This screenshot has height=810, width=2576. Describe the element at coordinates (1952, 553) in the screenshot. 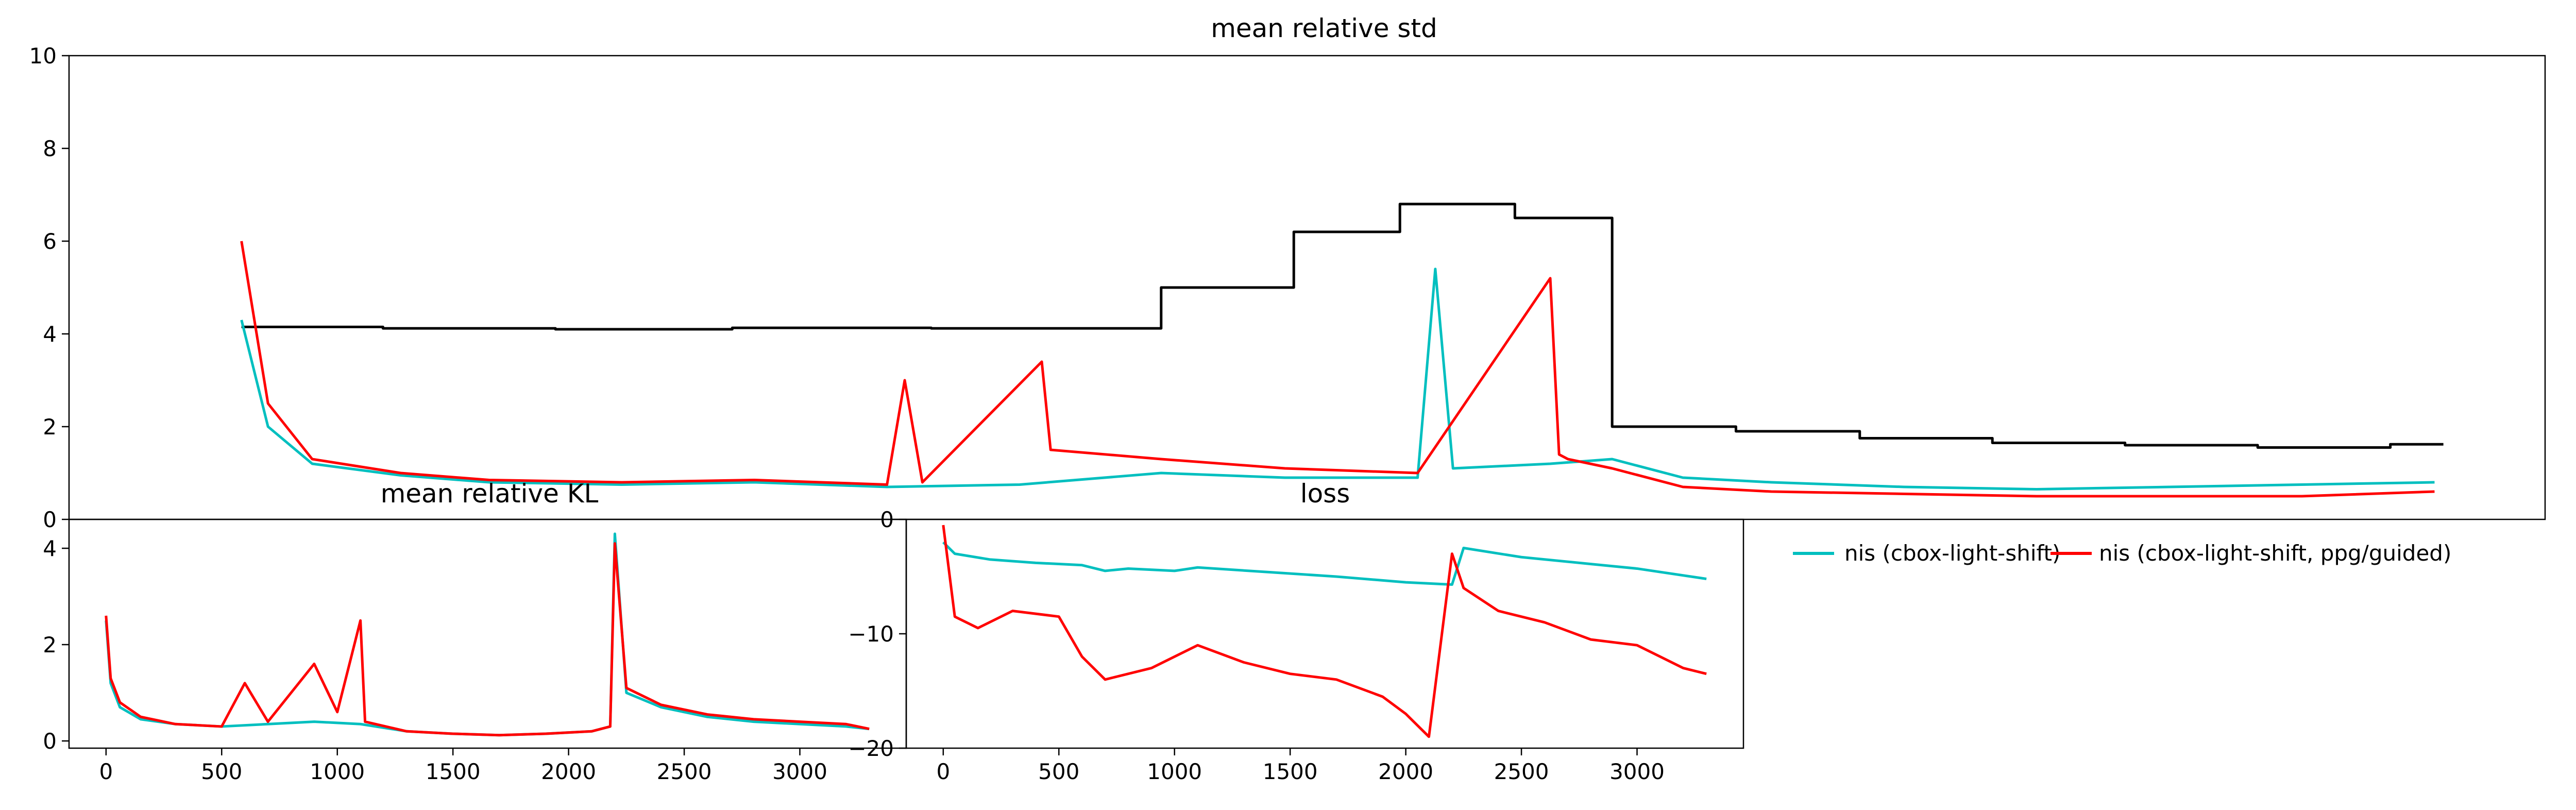

I see `legend-label-nis: nis (cbox-light-shift)` at that location.